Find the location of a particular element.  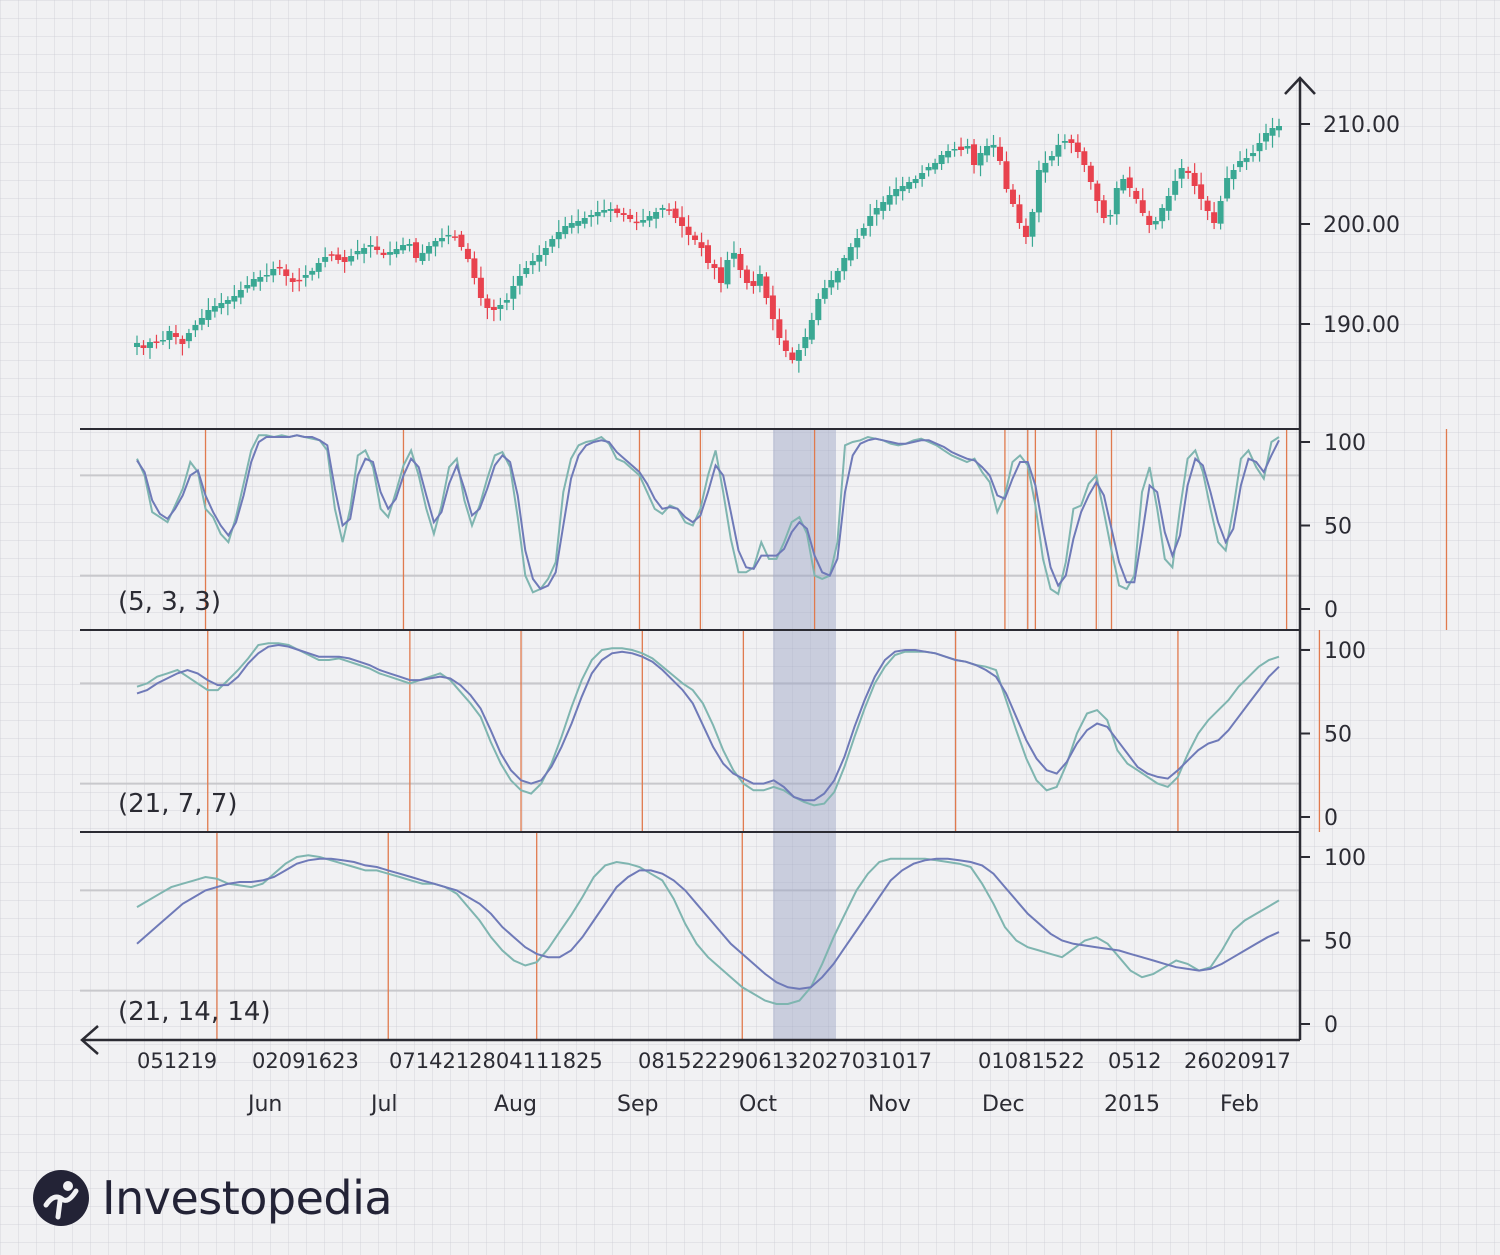

brand: Investopedia is located at coordinates (212, 1198).